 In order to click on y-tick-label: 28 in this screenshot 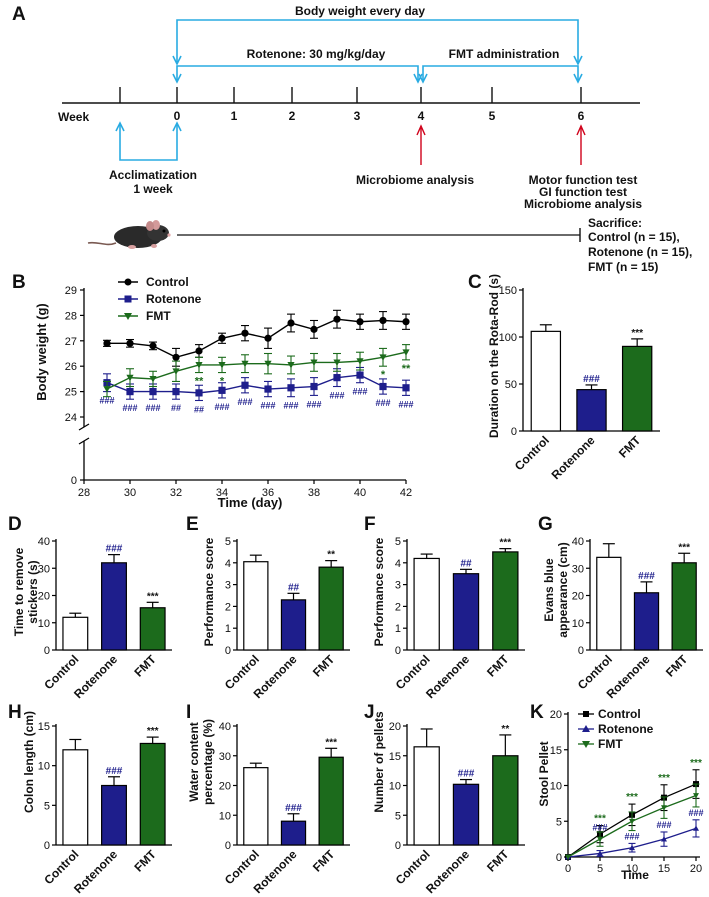, I will do `click(71, 316)`.